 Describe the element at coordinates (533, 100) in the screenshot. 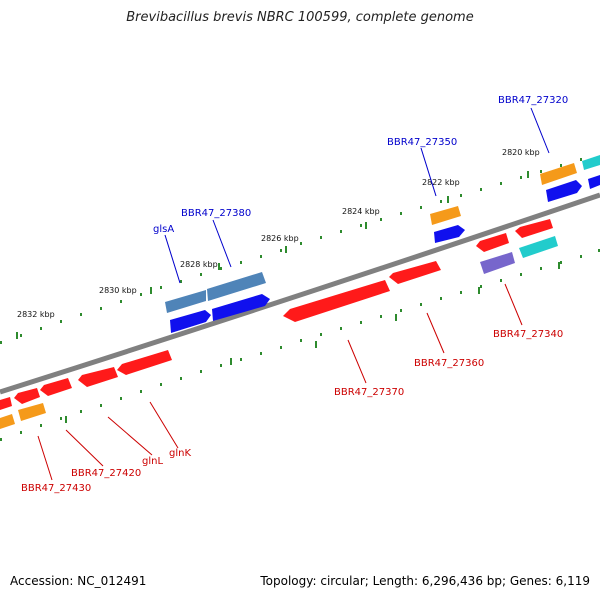

I see `gene-label-BBR47_27320: BBR47_27320` at that location.